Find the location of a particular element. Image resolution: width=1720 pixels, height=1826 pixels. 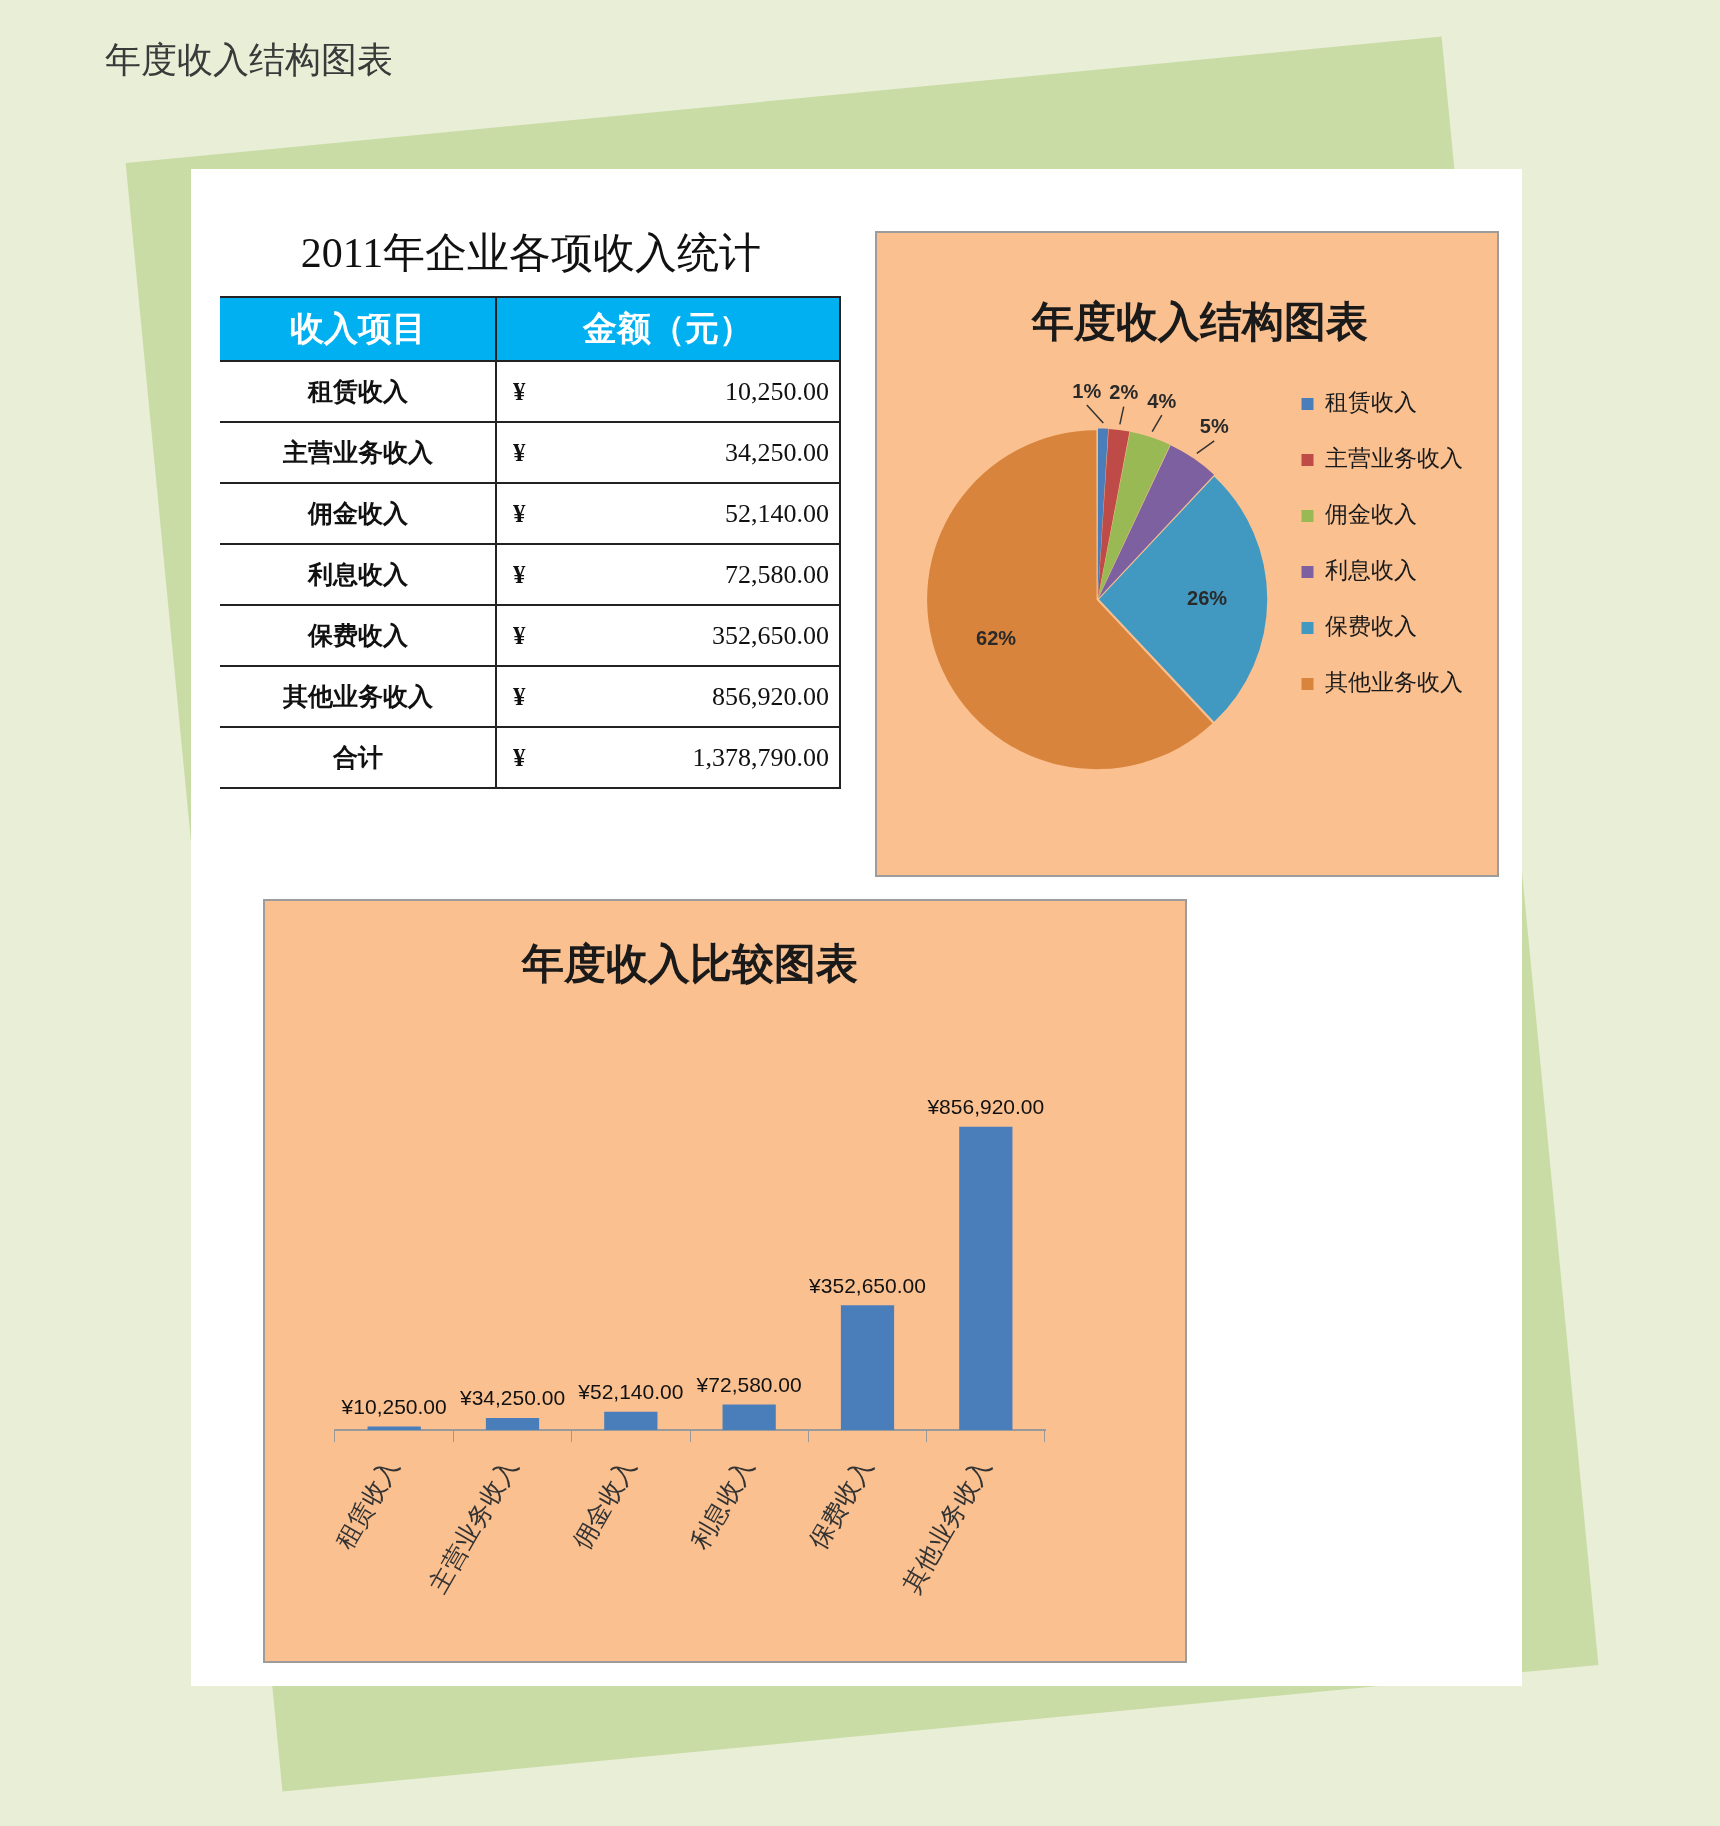

text: 2011年企业各项收入统计 is located at coordinates (531, 253).